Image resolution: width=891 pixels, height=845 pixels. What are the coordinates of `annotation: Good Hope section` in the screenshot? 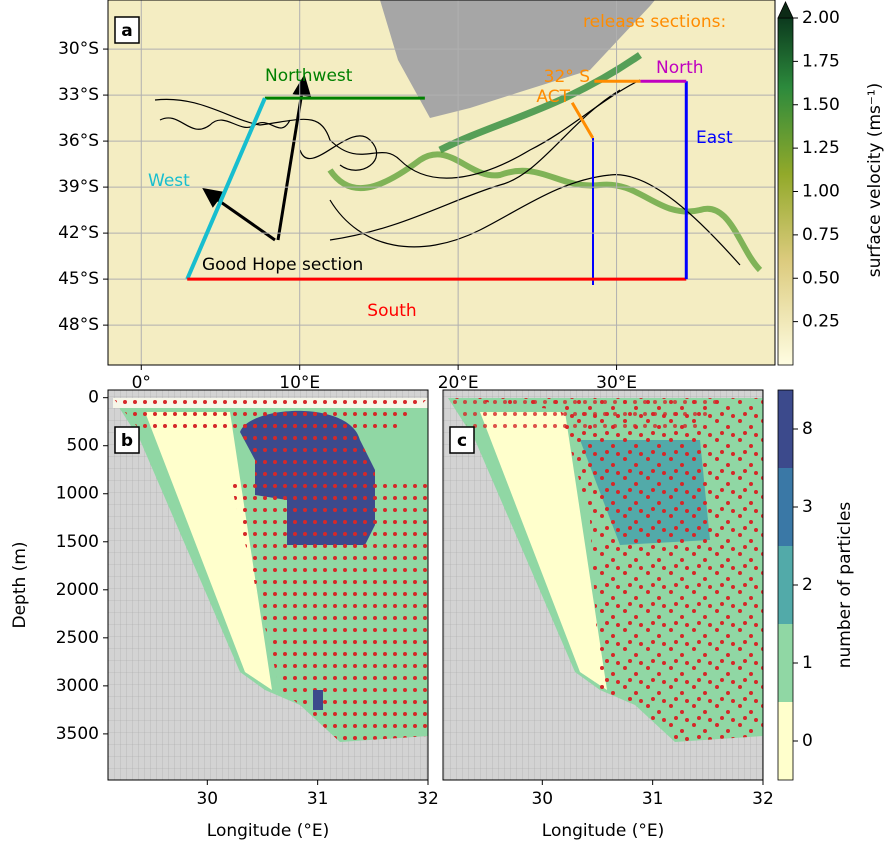 It's located at (282, 265).